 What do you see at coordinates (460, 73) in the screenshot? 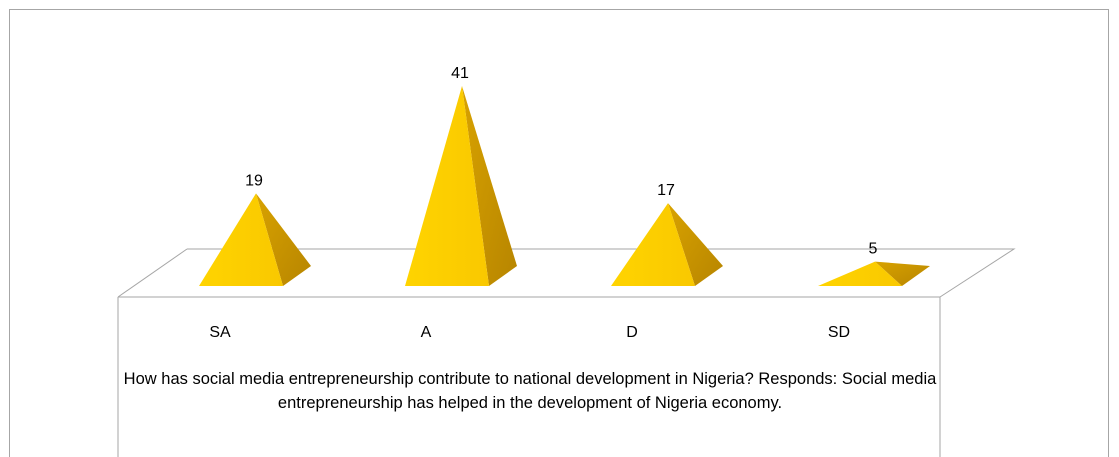
I see `value-label-a: 41` at bounding box center [460, 73].